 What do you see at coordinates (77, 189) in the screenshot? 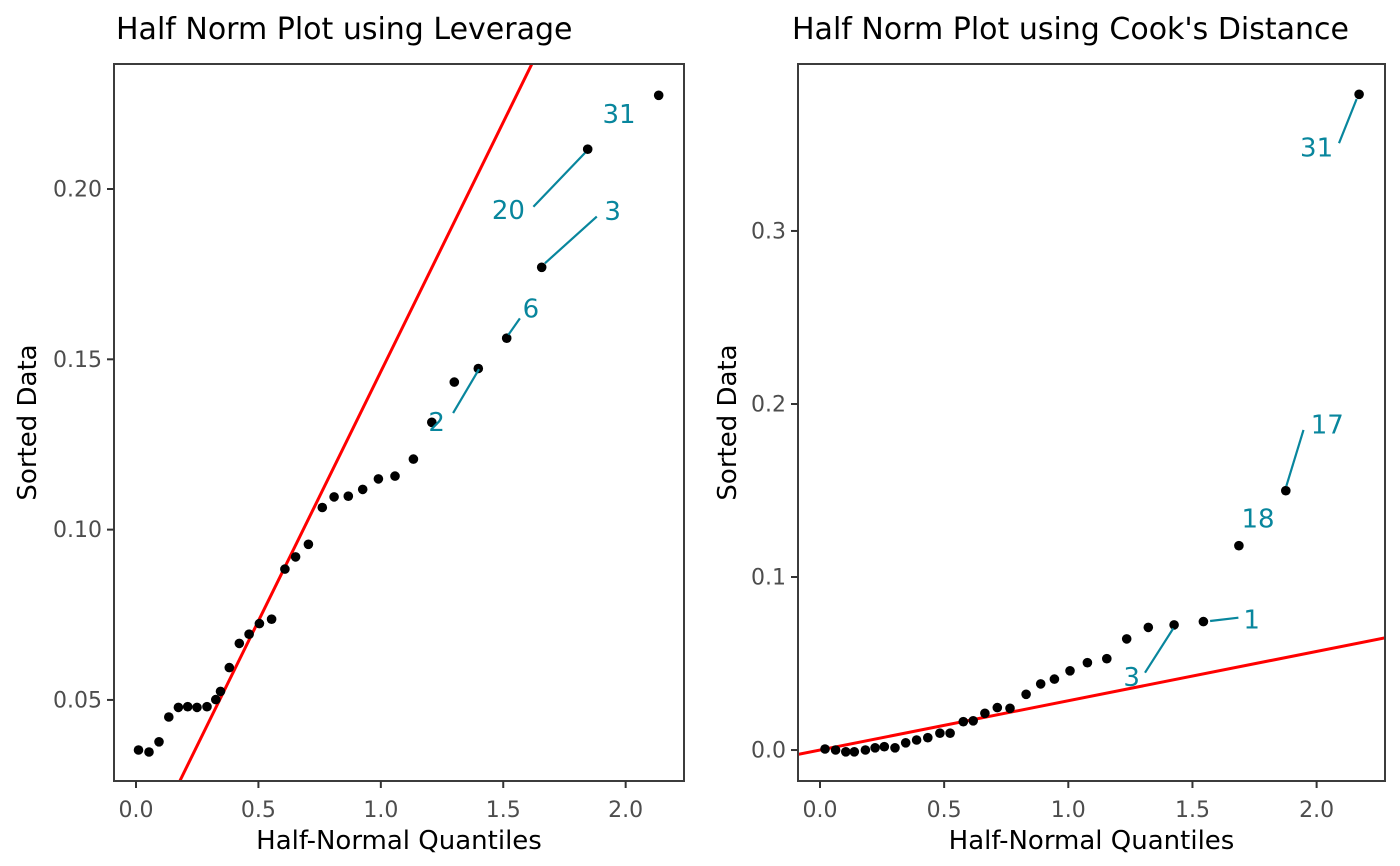
I see `y-tick-label: 0.20` at bounding box center [77, 189].